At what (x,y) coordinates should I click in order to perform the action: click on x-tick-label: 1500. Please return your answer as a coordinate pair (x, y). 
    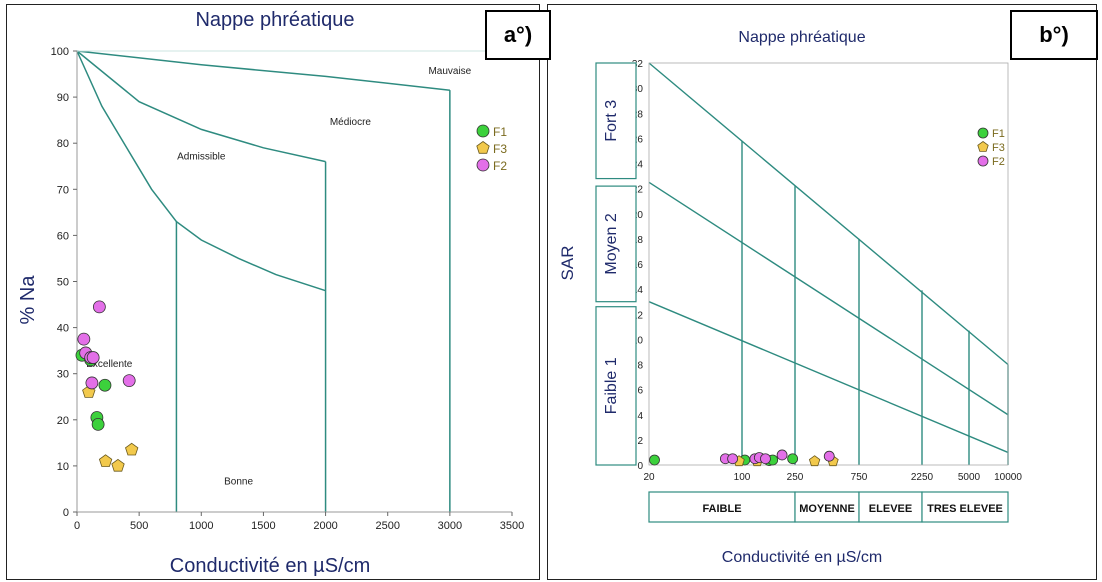
    Looking at the image, I should click on (263, 526).